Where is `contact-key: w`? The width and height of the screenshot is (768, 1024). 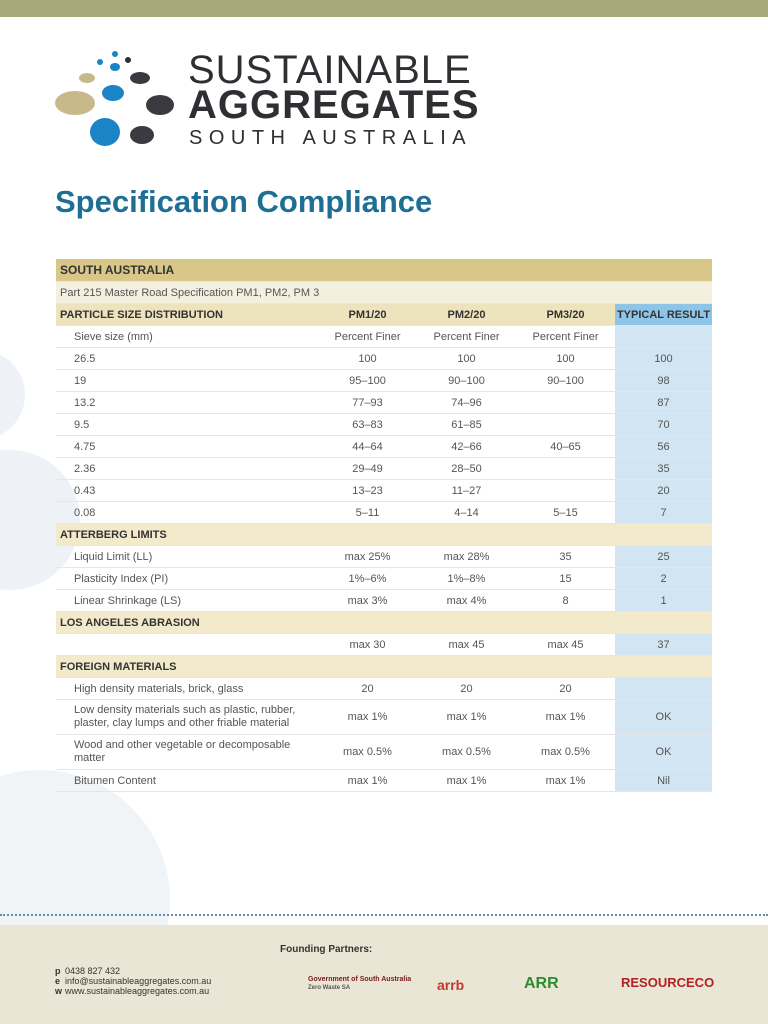
contact-key: w is located at coordinates (59, 991).